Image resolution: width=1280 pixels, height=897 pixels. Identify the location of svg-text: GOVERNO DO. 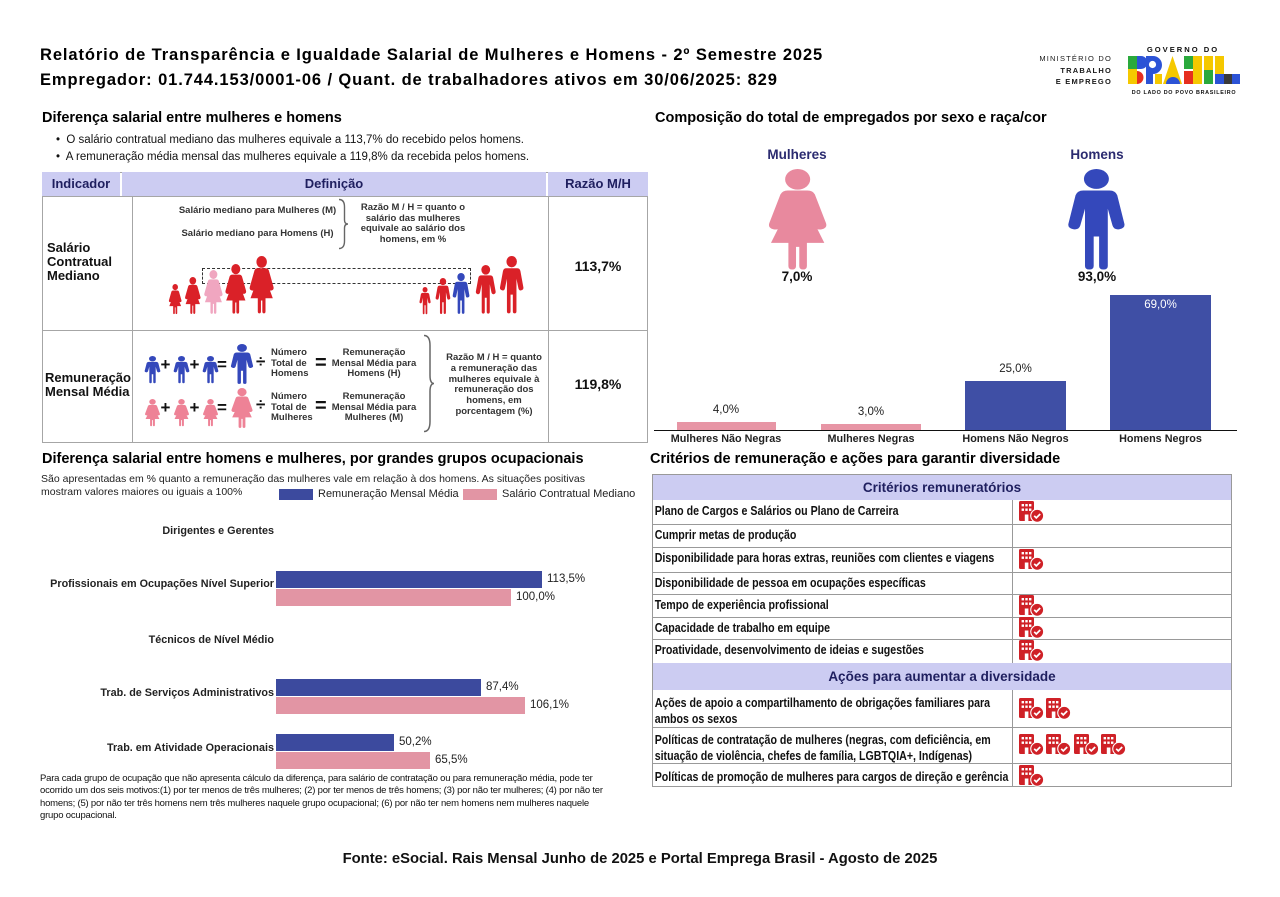
(1183, 49).